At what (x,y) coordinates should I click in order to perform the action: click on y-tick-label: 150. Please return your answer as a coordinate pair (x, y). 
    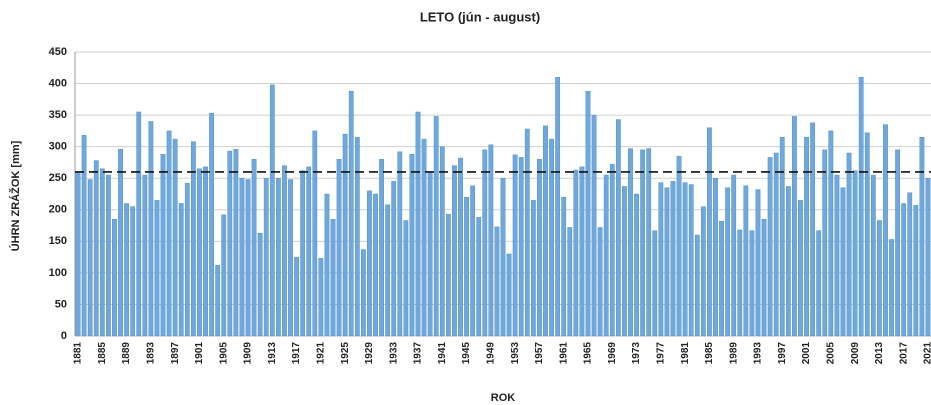
    Looking at the image, I should click on (58, 241).